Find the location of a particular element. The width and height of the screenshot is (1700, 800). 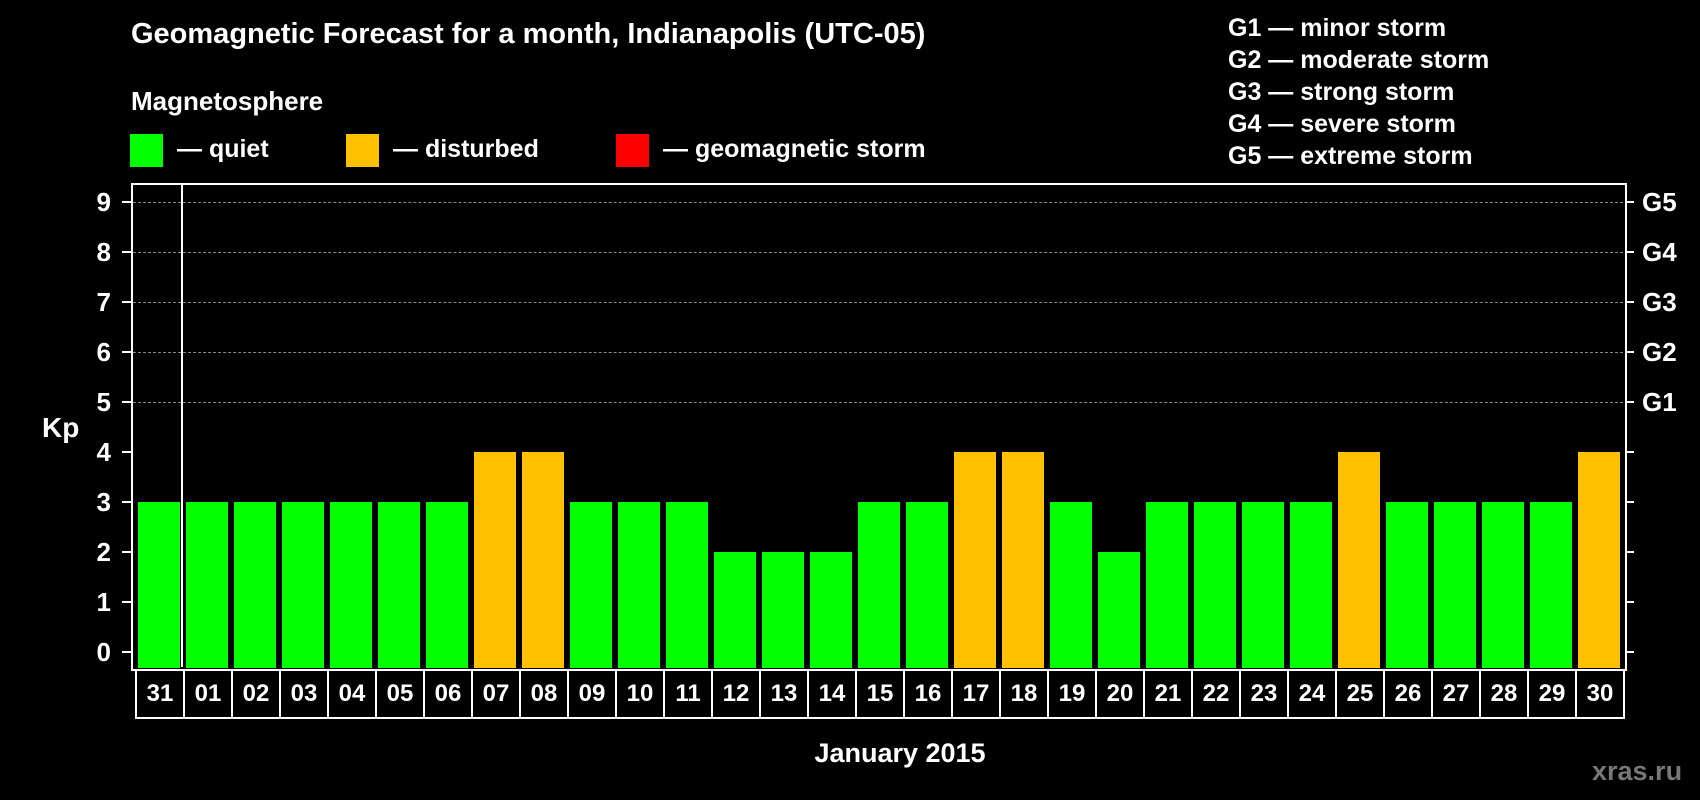

x-tick-label-08: 08 is located at coordinates (544, 693).